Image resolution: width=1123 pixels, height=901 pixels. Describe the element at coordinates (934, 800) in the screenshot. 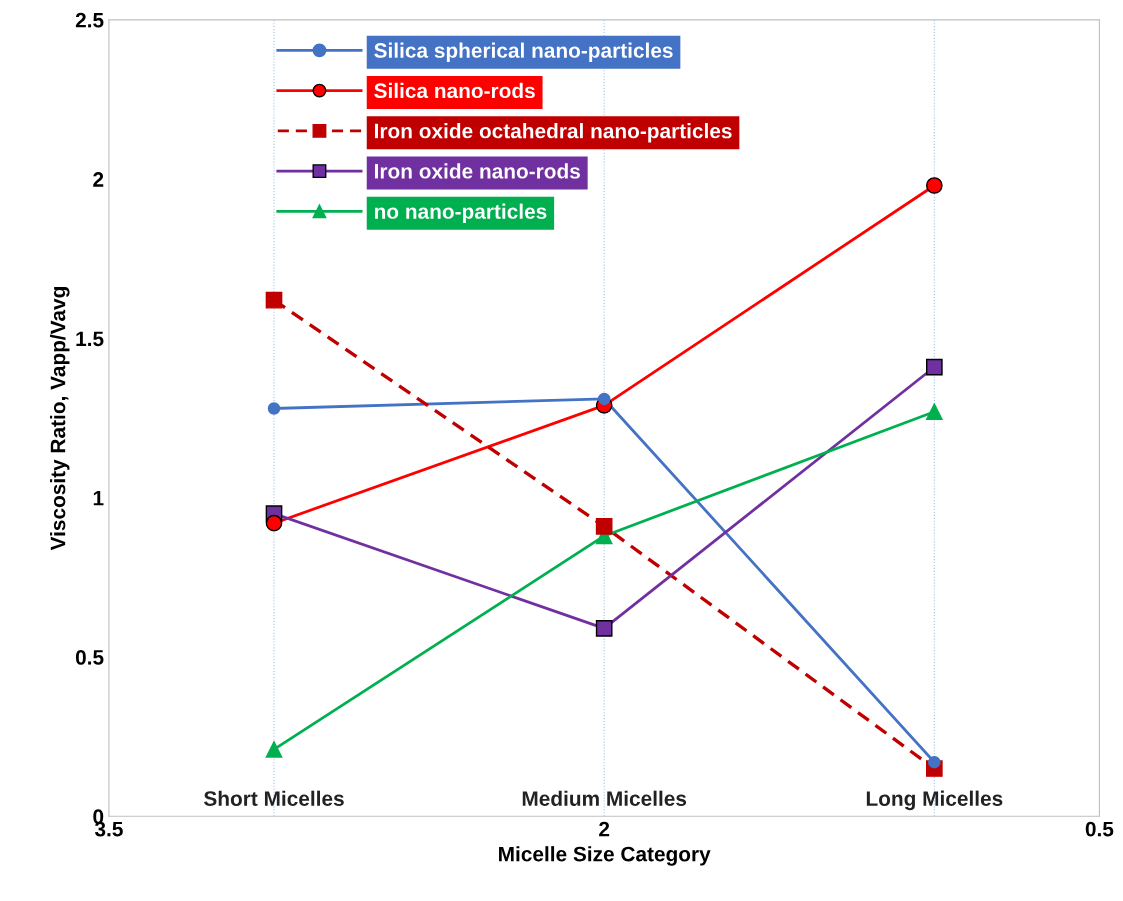

I see `annotation: Long Micelles` at that location.